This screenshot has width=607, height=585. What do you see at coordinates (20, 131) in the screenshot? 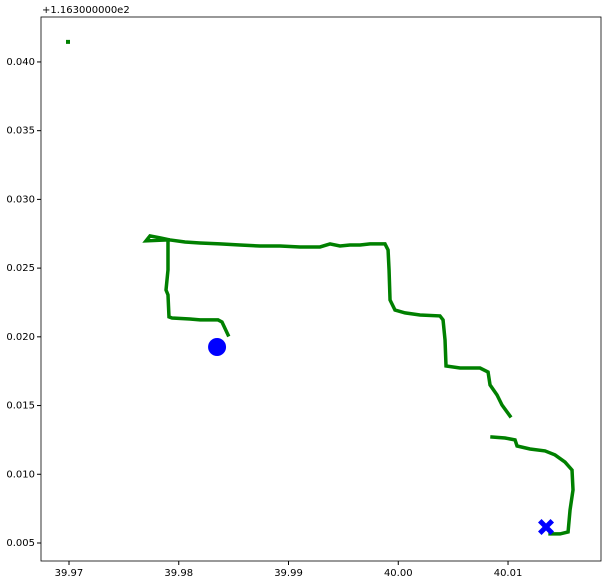
I see `y-tick-label: 0.035` at bounding box center [20, 131].